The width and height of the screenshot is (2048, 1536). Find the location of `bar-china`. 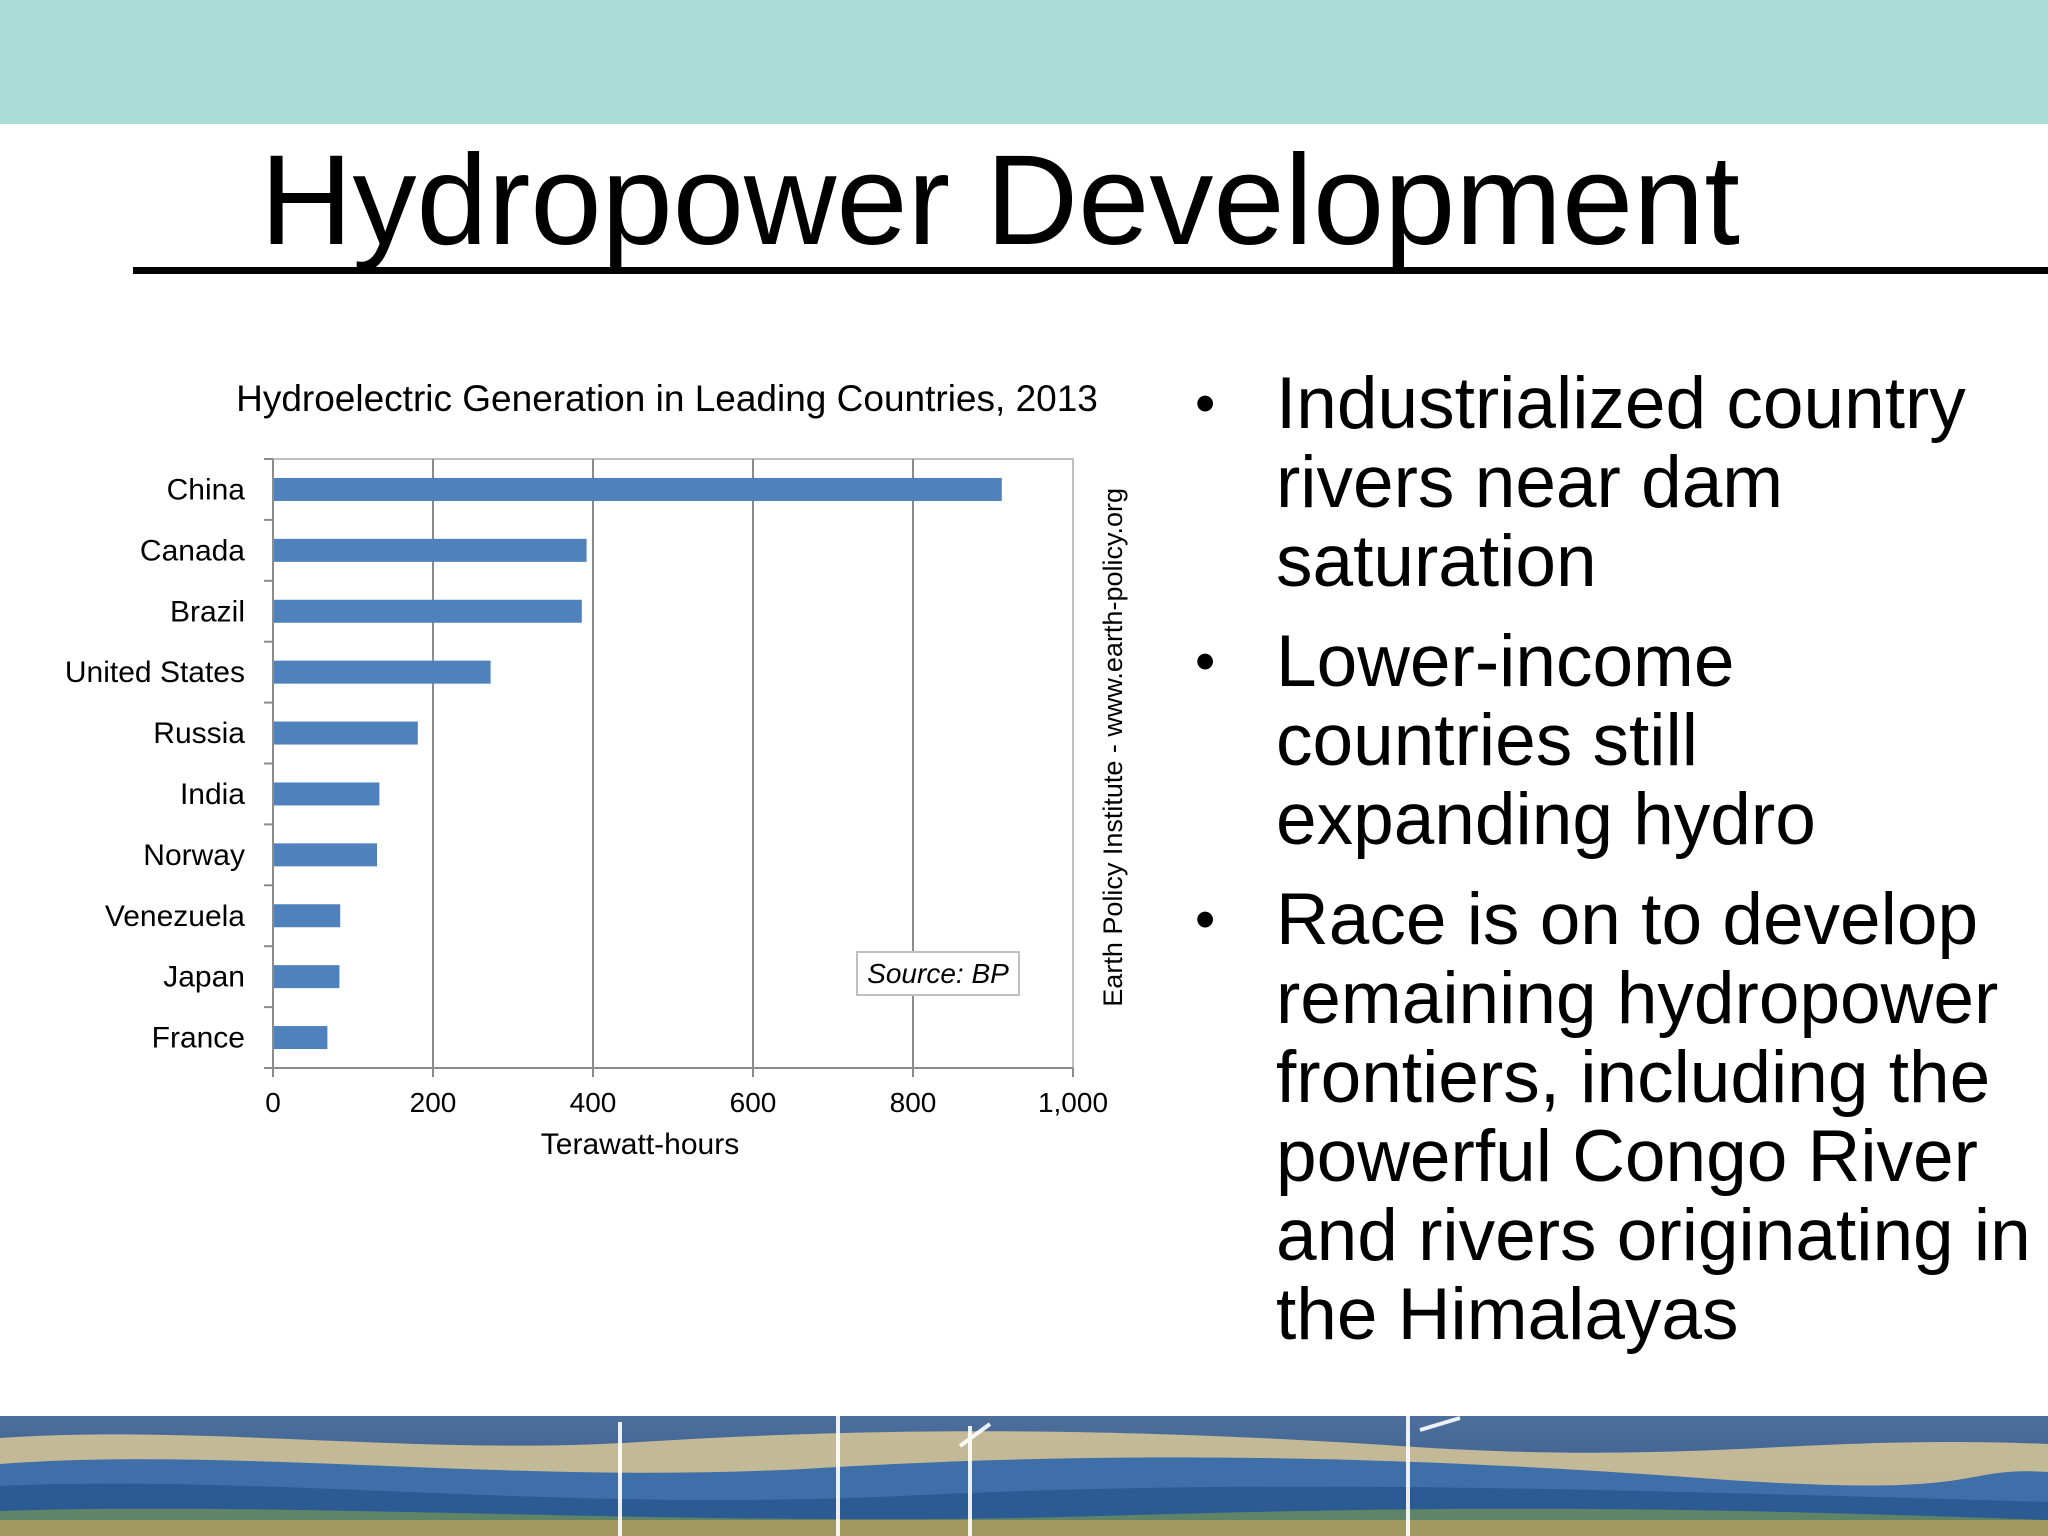

bar-china is located at coordinates (637, 489).